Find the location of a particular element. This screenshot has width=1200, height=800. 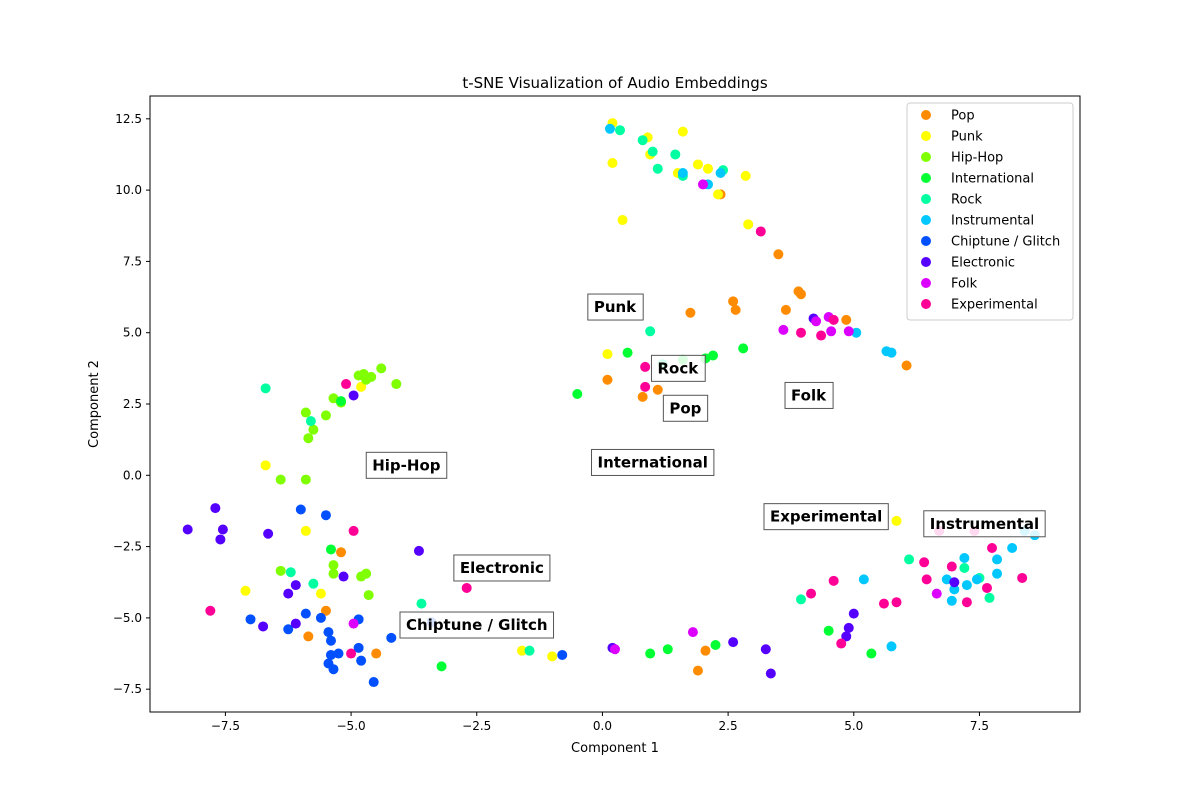

cluster-label-text: International is located at coordinates (653, 462).